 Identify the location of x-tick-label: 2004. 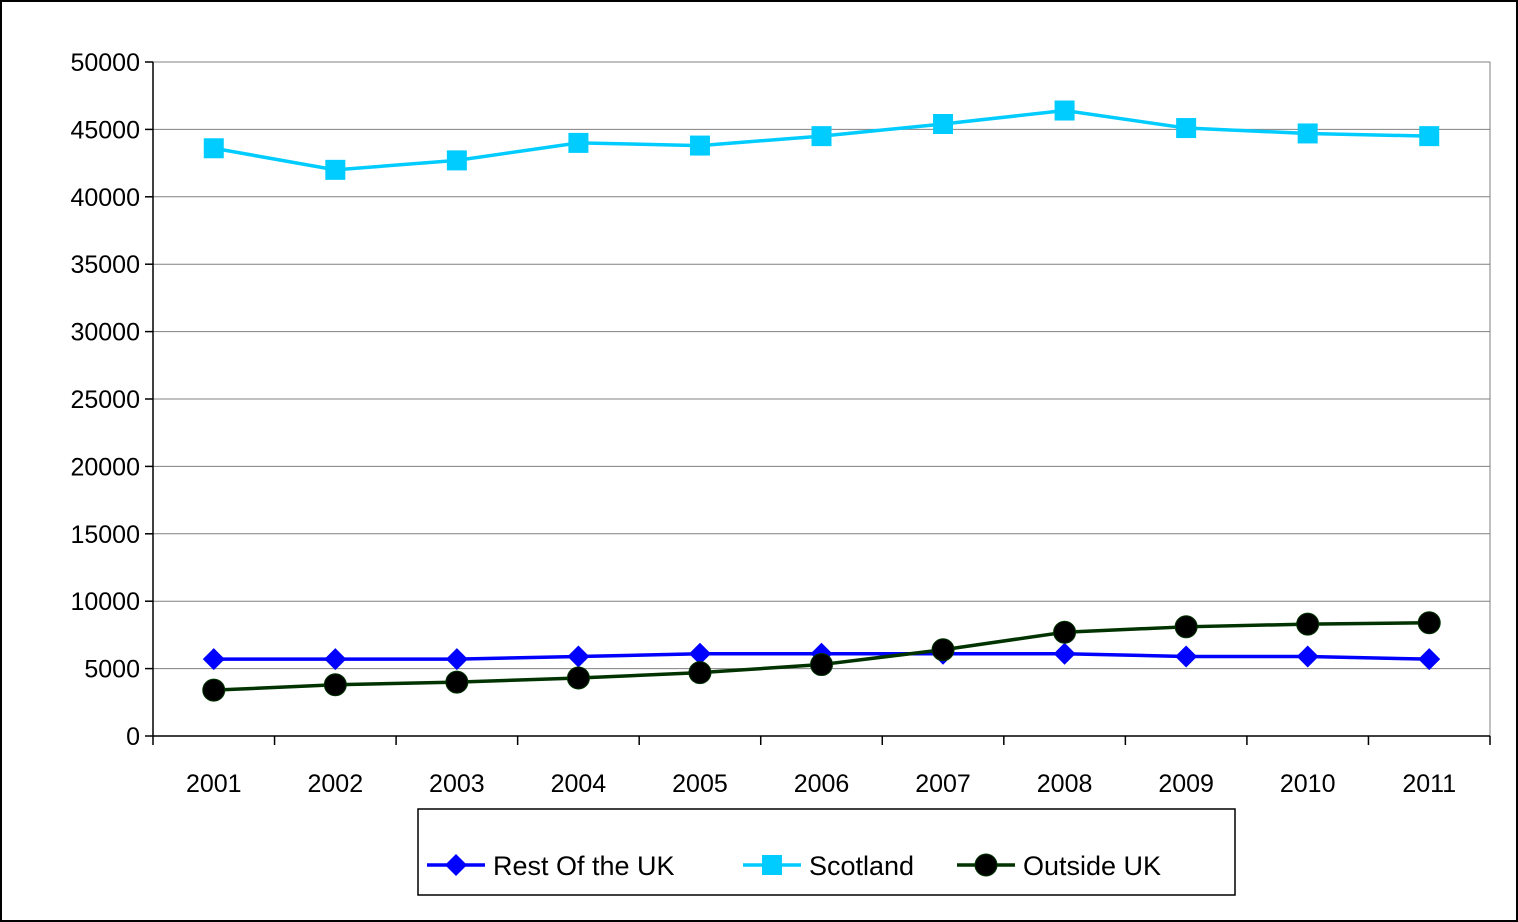
(579, 784).